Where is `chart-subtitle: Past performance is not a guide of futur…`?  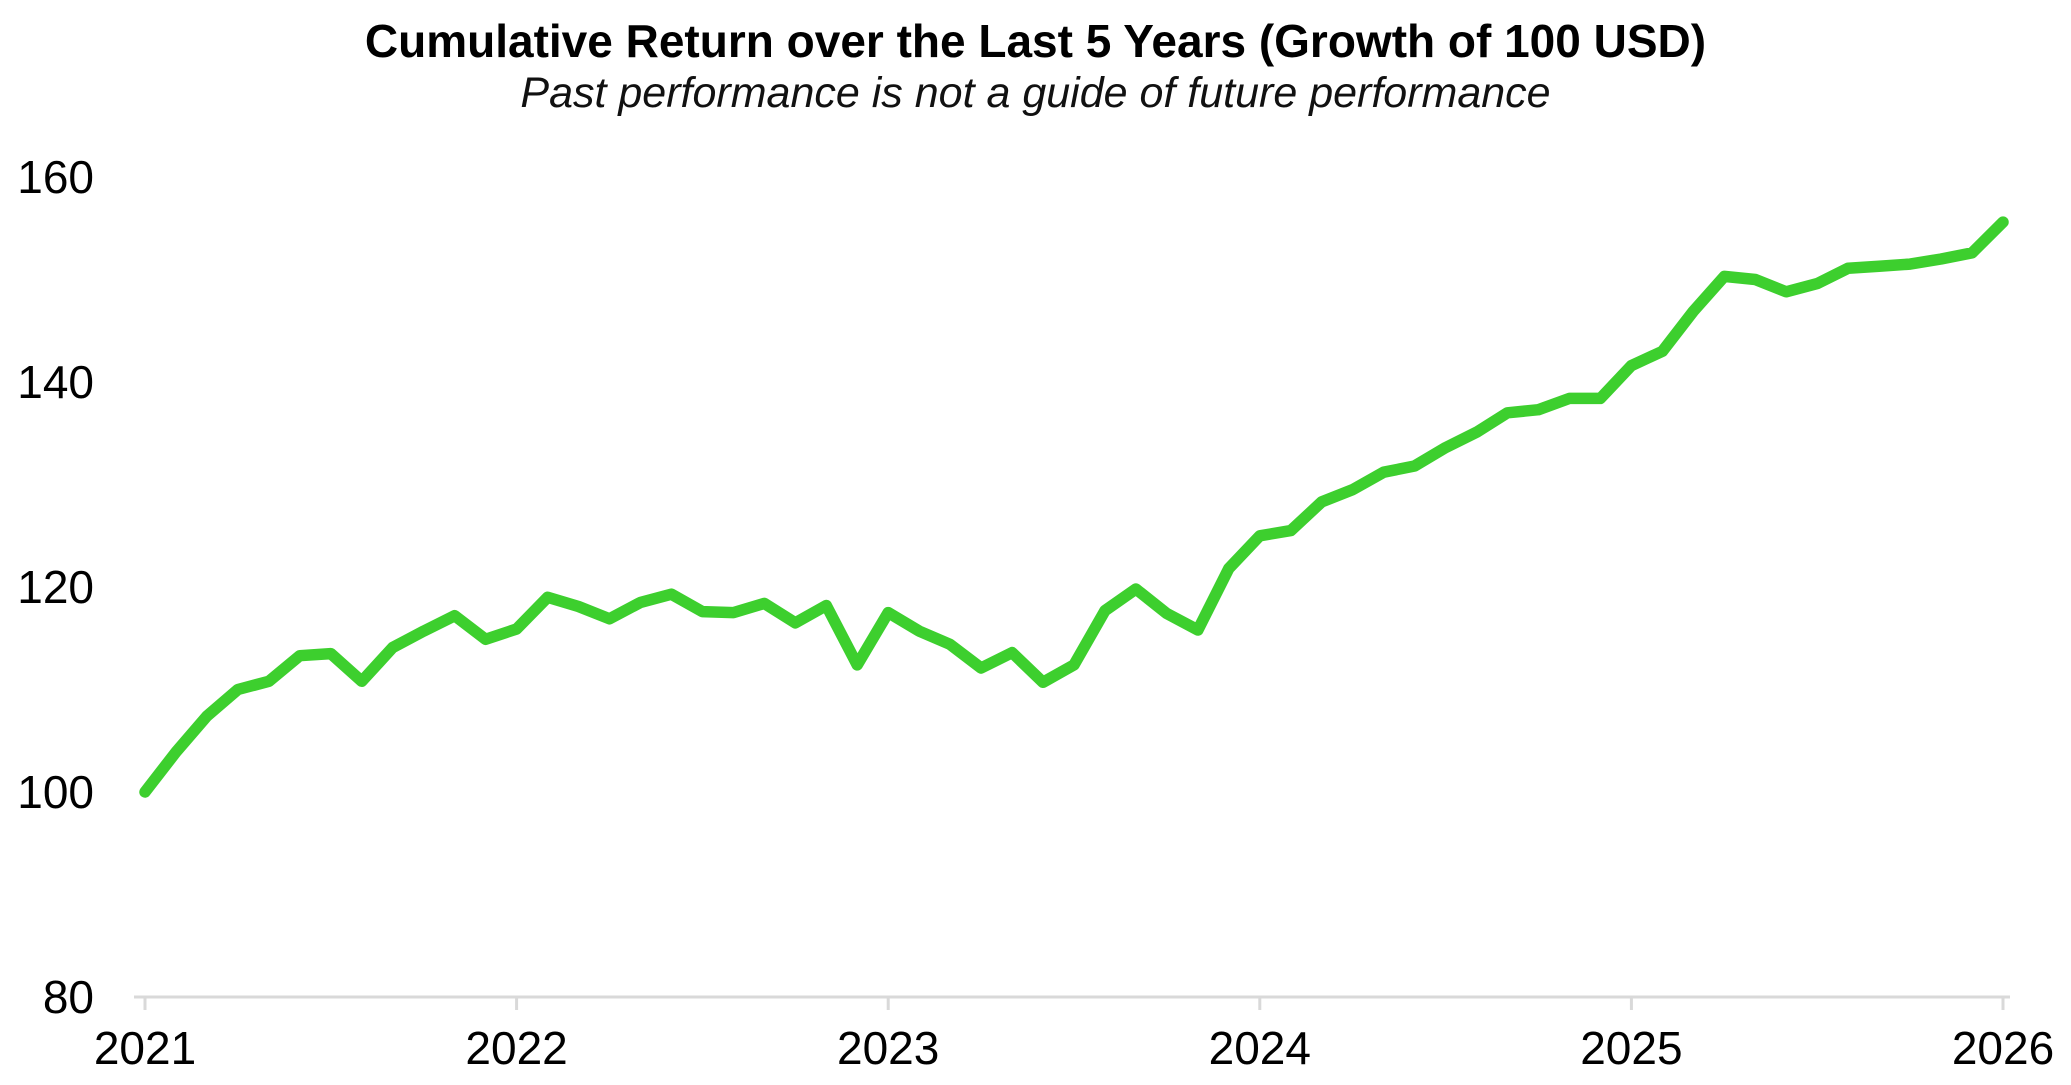 chart-subtitle: Past performance is not a guide of futur… is located at coordinates (1035, 93).